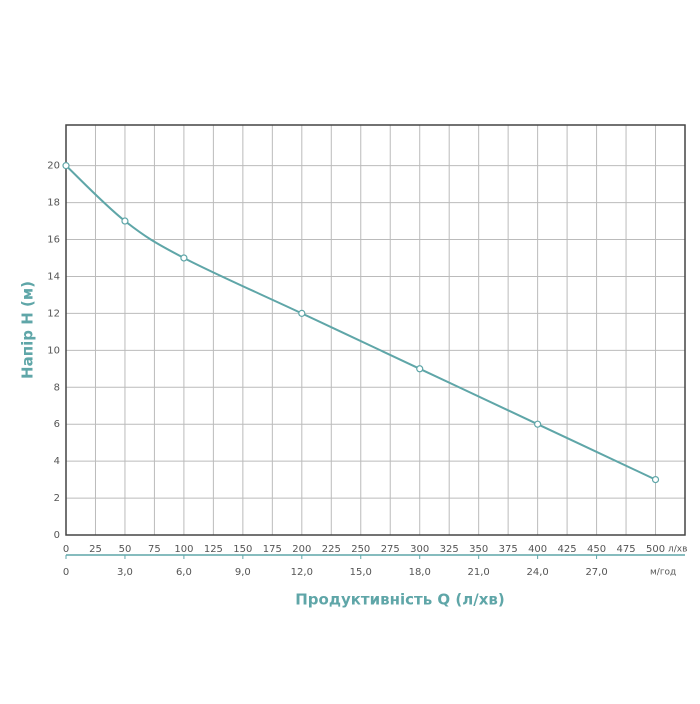 The width and height of the screenshot is (700, 704). I want to click on y-axis-title: Напір H (м), so click(28, 330).